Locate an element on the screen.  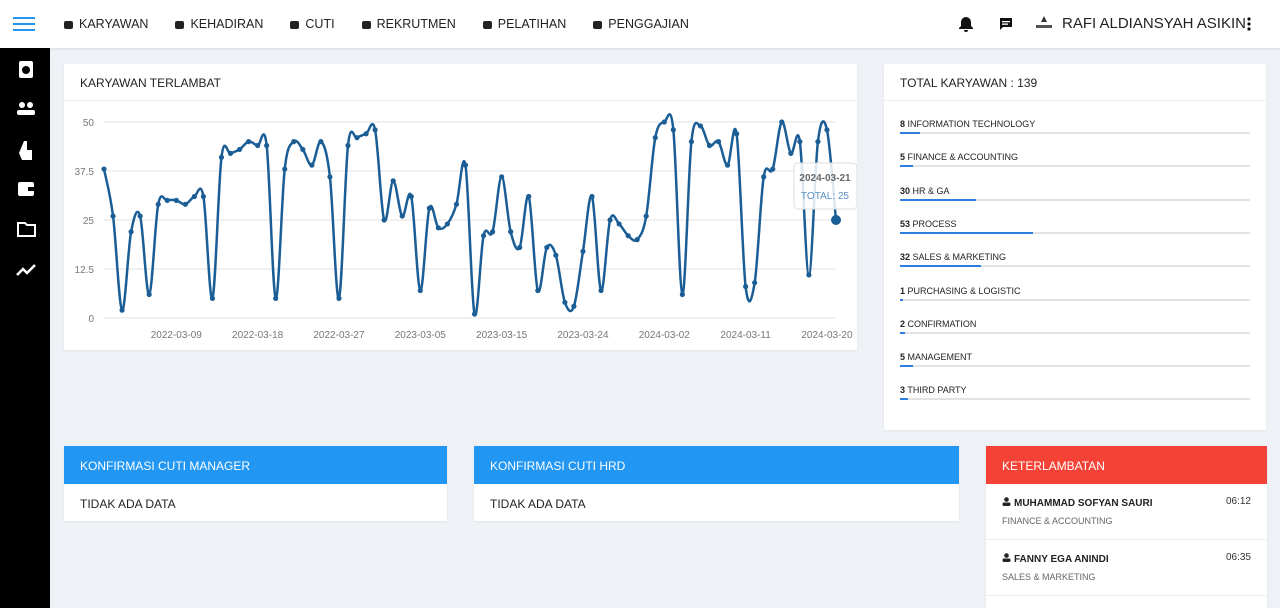
user-icon is located at coordinates (1006, 501).